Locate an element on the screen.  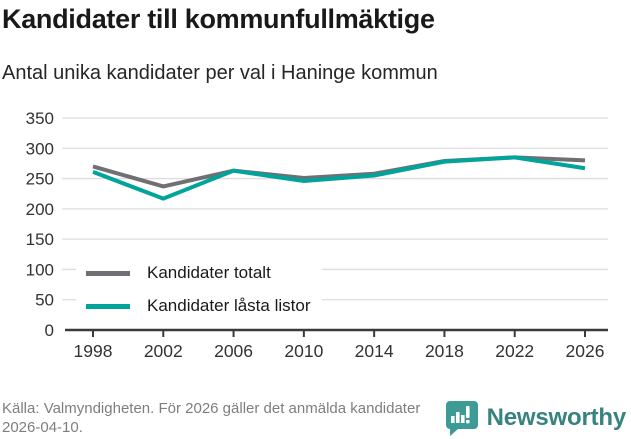
svg-text: 350 is located at coordinates (40, 118).